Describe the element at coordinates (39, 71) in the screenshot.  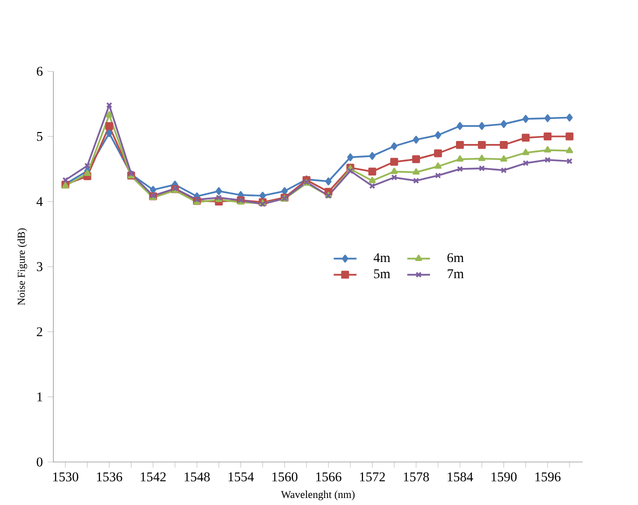
I see `y-tick-label: 6` at that location.